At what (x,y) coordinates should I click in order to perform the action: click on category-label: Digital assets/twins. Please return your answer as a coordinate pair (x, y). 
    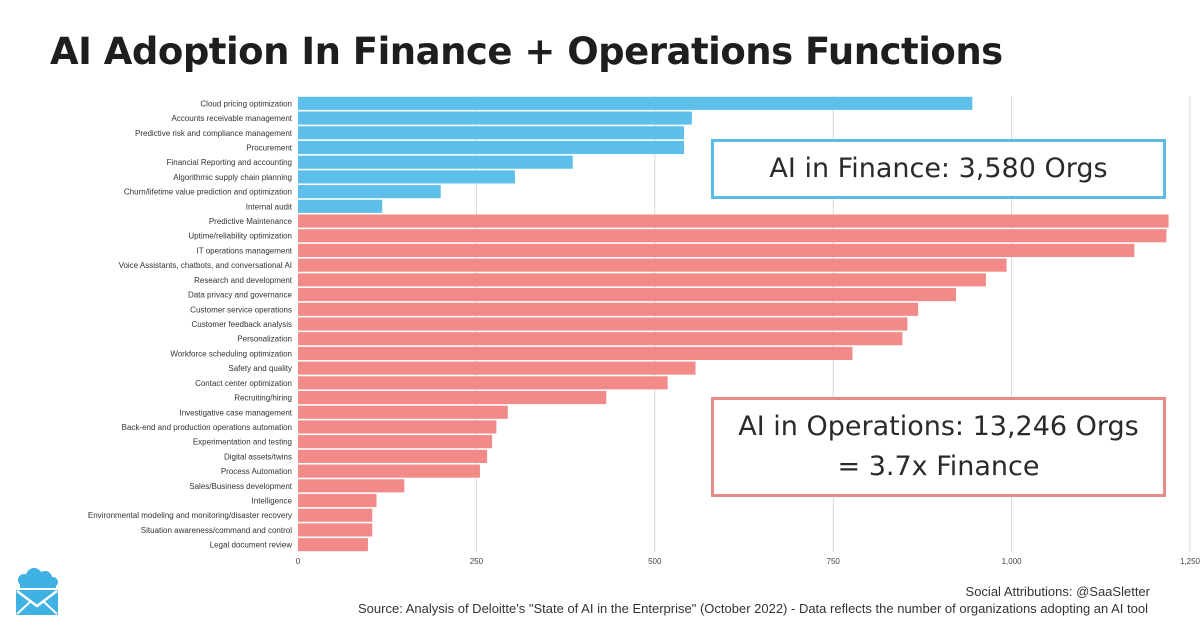
    Looking at the image, I should click on (258, 456).